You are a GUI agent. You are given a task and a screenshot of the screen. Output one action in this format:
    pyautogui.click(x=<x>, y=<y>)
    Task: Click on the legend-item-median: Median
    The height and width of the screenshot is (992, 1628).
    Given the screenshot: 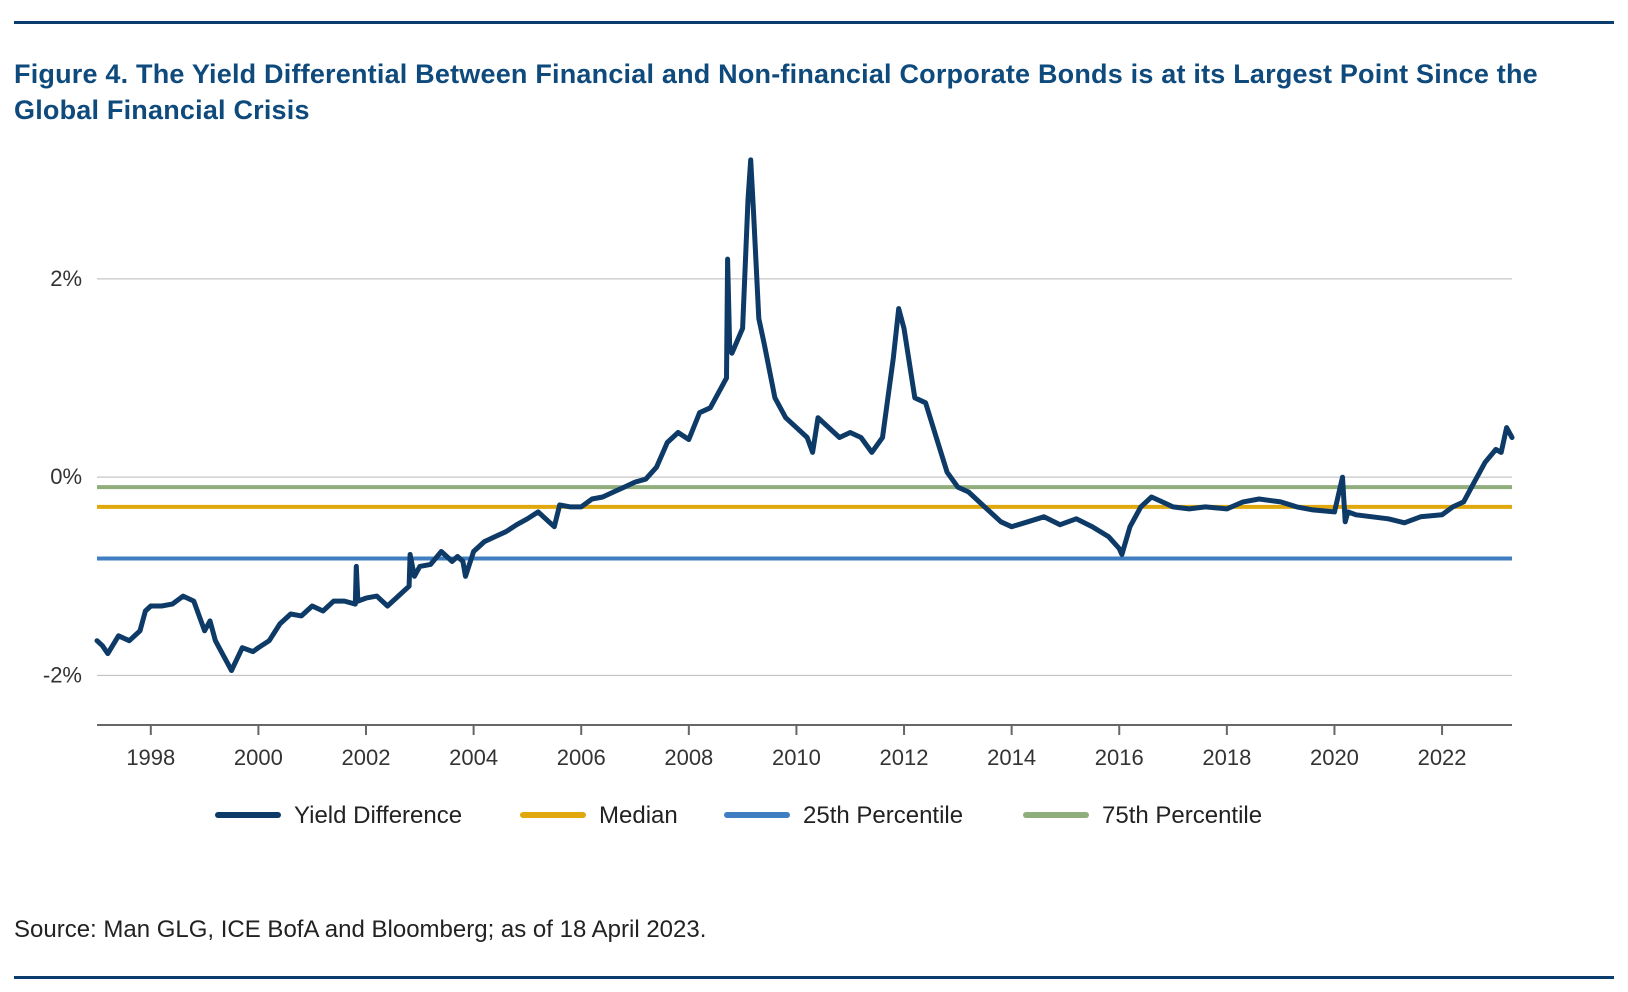 What is the action you would take?
    pyautogui.click(x=599, y=815)
    